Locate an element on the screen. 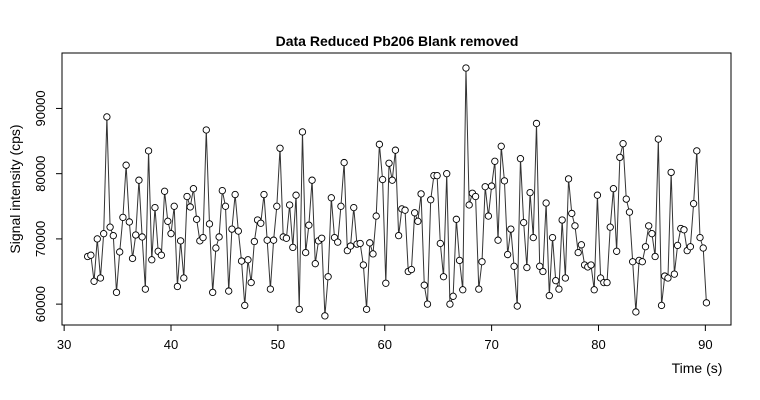 This screenshot has width=760, height=400. y-tick-label: 60000 is located at coordinates (40, 304).